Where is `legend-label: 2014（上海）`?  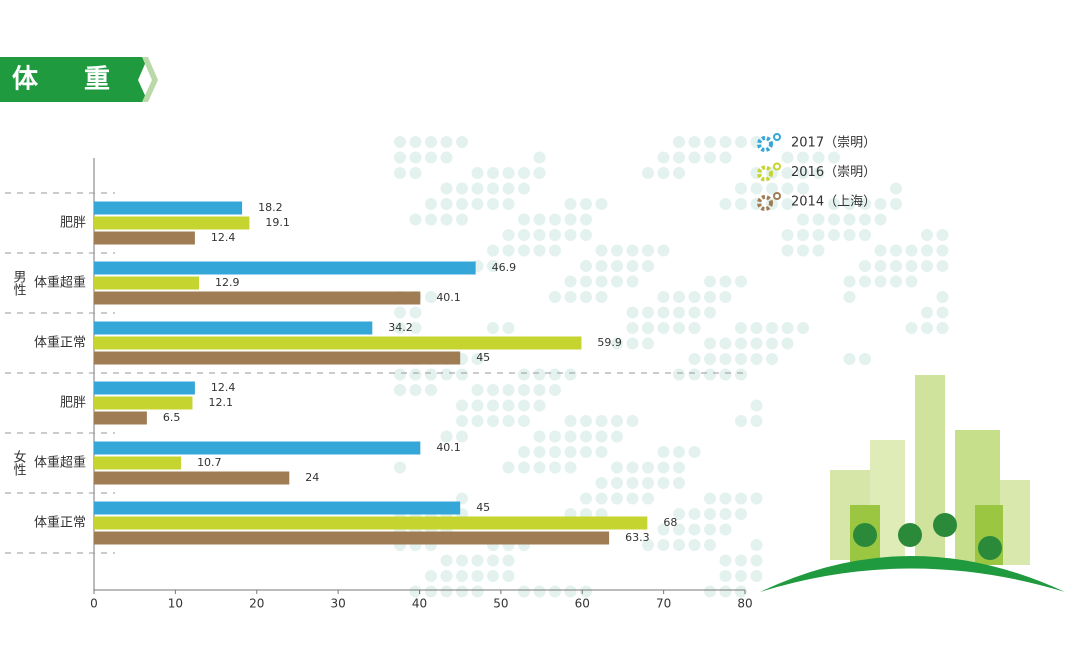 legend-label: 2014（上海） is located at coordinates (833, 202).